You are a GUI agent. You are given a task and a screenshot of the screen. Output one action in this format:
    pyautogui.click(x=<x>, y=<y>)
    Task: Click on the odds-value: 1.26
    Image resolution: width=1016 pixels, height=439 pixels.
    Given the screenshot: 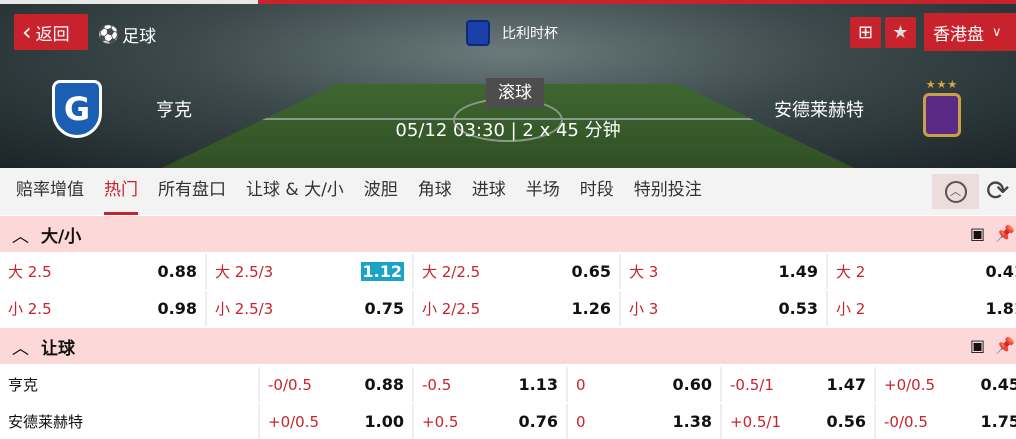 What is the action you would take?
    pyautogui.click(x=591, y=308)
    